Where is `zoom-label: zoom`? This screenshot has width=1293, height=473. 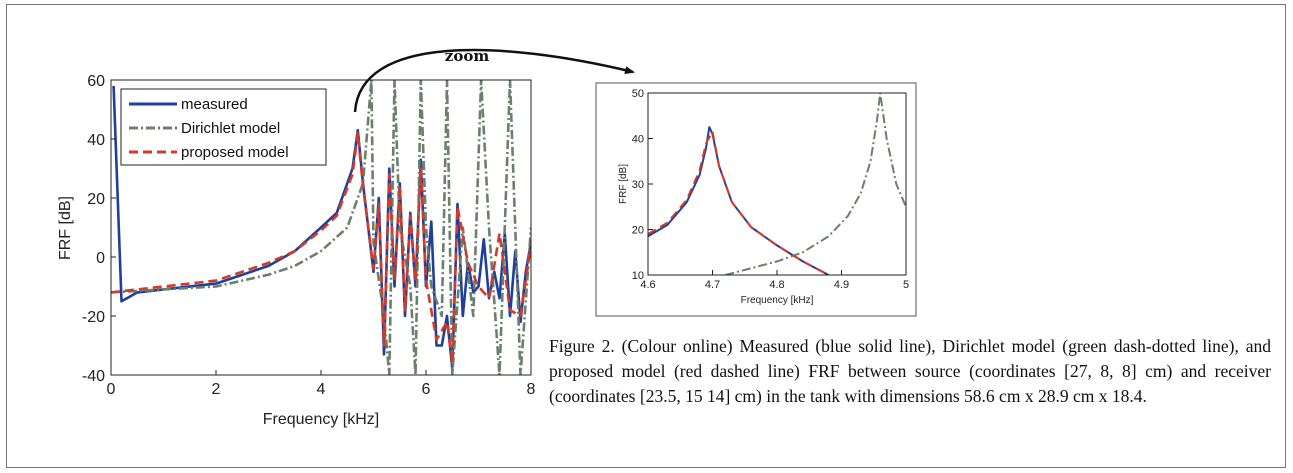 zoom-label: zoom is located at coordinates (467, 56).